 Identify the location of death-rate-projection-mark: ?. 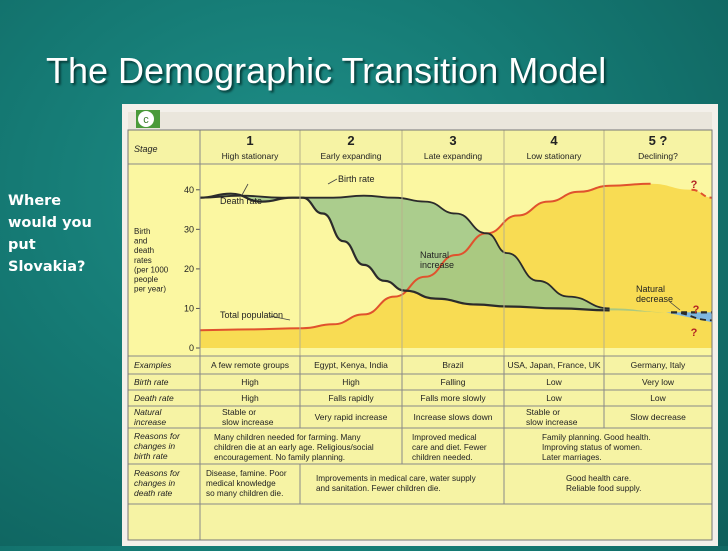
(694, 333).